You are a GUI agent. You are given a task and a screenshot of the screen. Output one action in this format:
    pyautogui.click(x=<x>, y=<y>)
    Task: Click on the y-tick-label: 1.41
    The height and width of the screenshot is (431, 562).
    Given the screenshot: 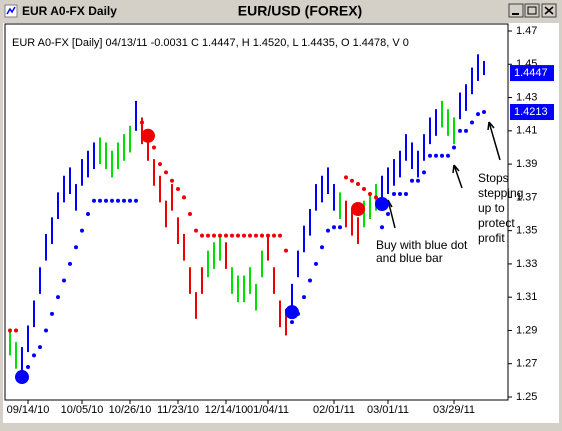 What is the action you would take?
    pyautogui.click(x=526, y=131)
    